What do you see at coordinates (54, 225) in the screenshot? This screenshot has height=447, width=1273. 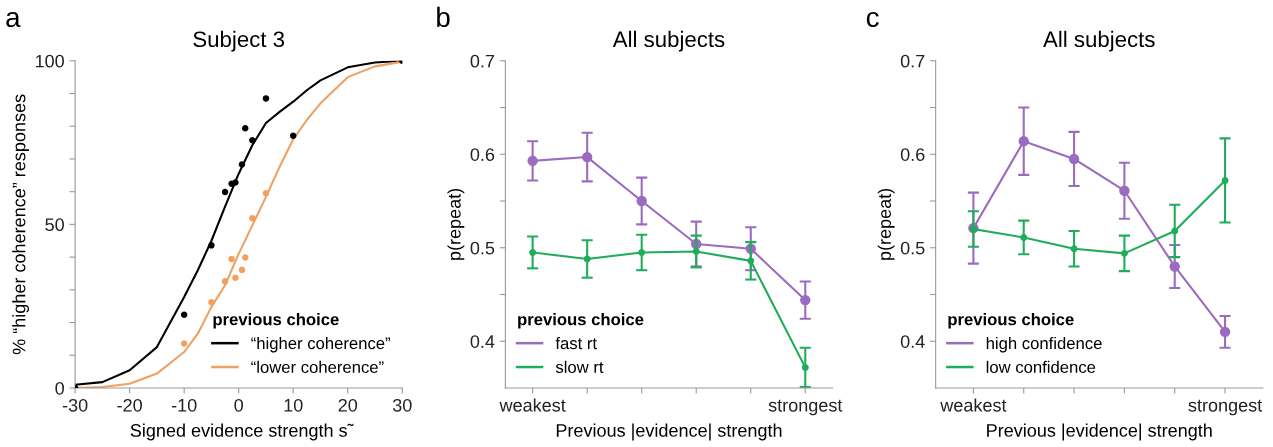 I see `y-tick-label: 50` at bounding box center [54, 225].